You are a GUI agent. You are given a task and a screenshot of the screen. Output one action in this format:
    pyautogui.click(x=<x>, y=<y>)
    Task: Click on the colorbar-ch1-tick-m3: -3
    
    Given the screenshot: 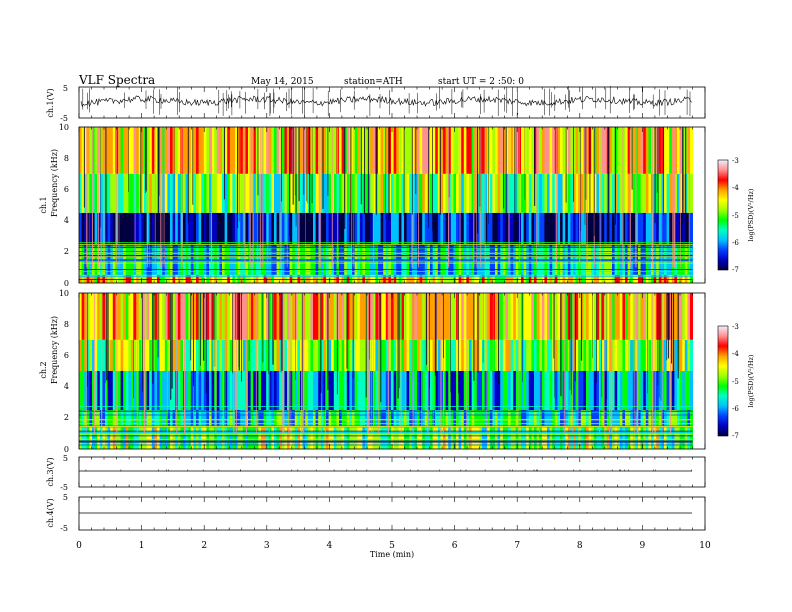 What is the action you would take?
    pyautogui.click(x=735, y=161)
    